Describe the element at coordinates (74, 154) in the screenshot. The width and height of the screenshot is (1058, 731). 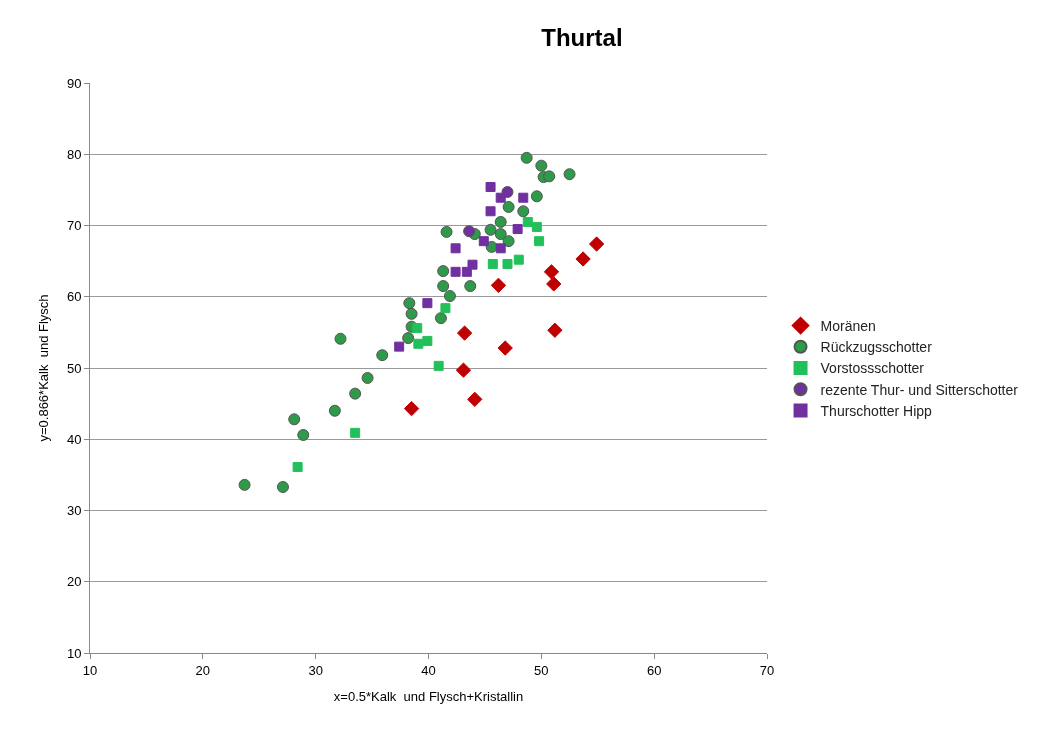
I see `y-tick-label: 80` at that location.